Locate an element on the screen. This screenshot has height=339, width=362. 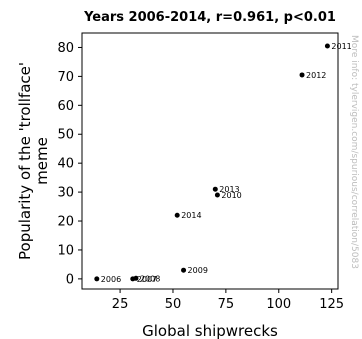
y-tick-label: 70 is located at coordinates (65, 77).